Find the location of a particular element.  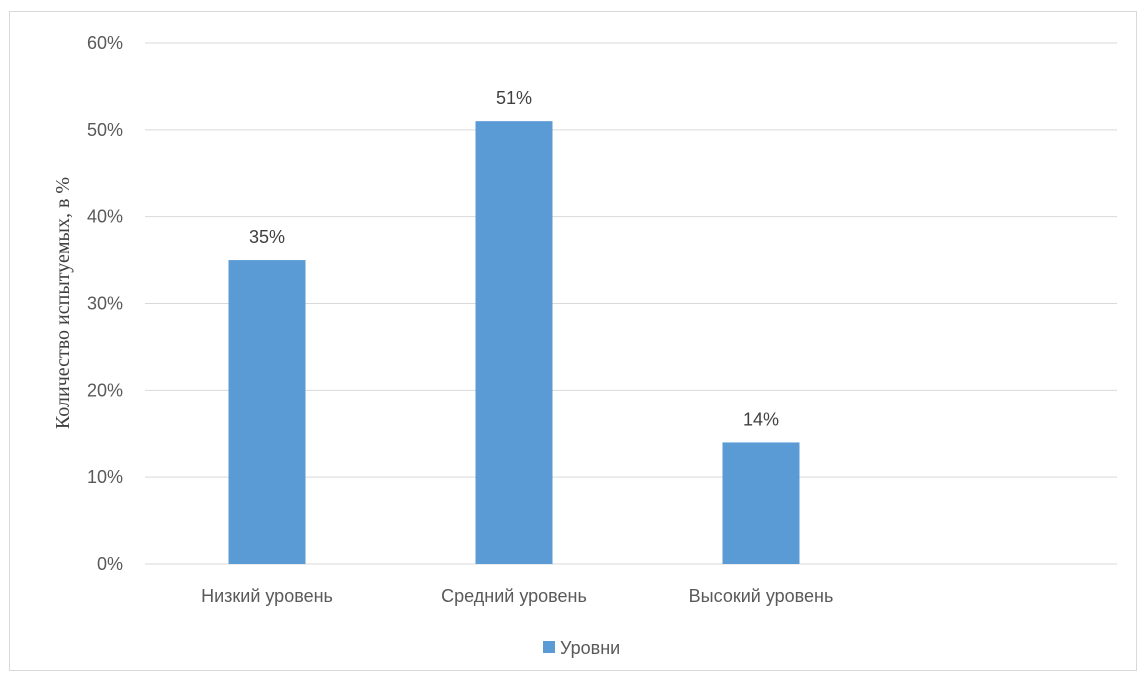

y-tick-label: 10% is located at coordinates (105, 477).